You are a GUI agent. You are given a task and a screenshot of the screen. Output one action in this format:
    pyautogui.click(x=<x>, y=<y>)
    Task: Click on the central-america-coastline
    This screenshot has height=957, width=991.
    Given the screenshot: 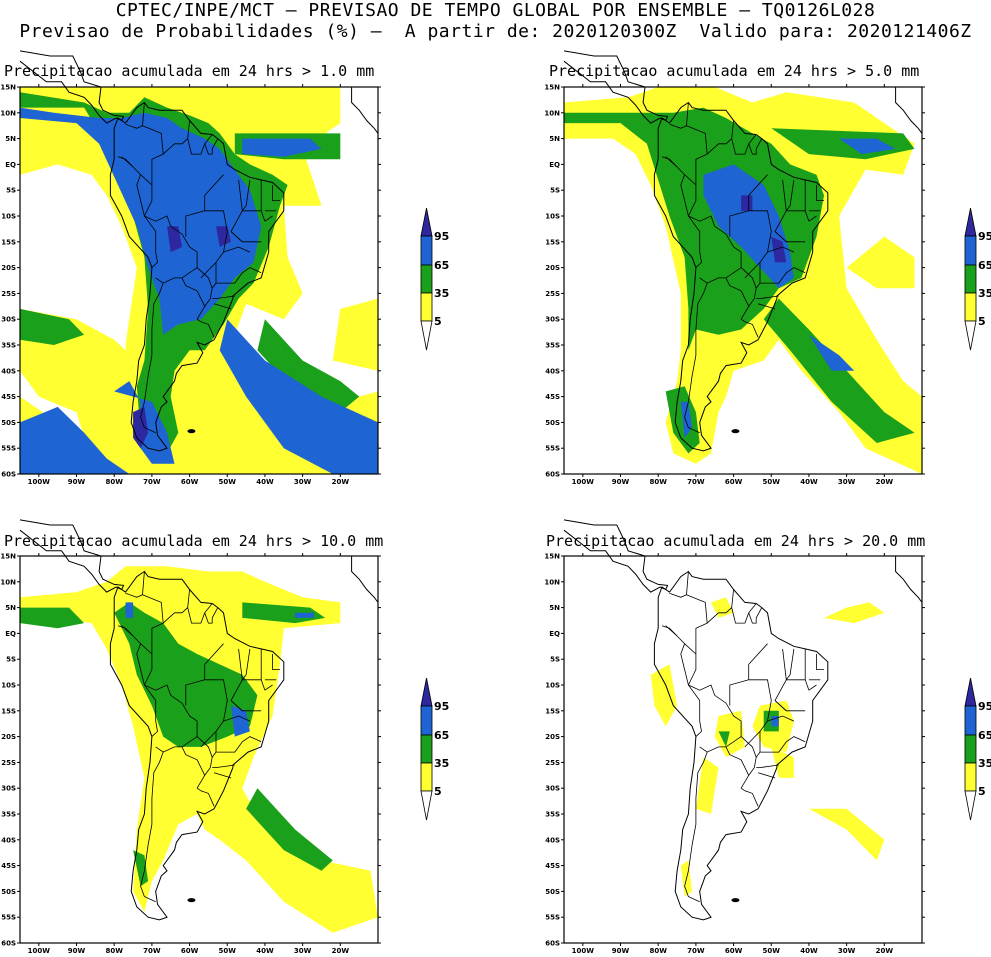 What is the action you would take?
    pyautogui.click(x=616, y=556)
    